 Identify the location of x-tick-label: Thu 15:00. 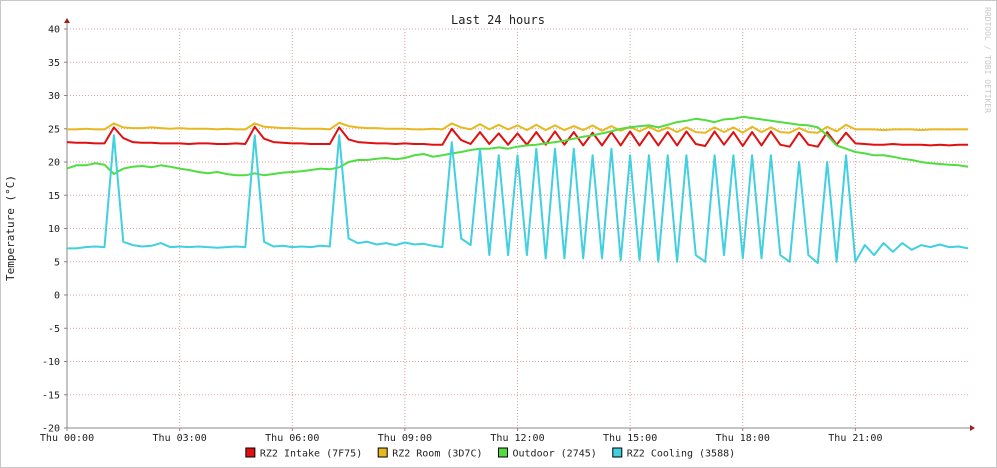
(630, 438).